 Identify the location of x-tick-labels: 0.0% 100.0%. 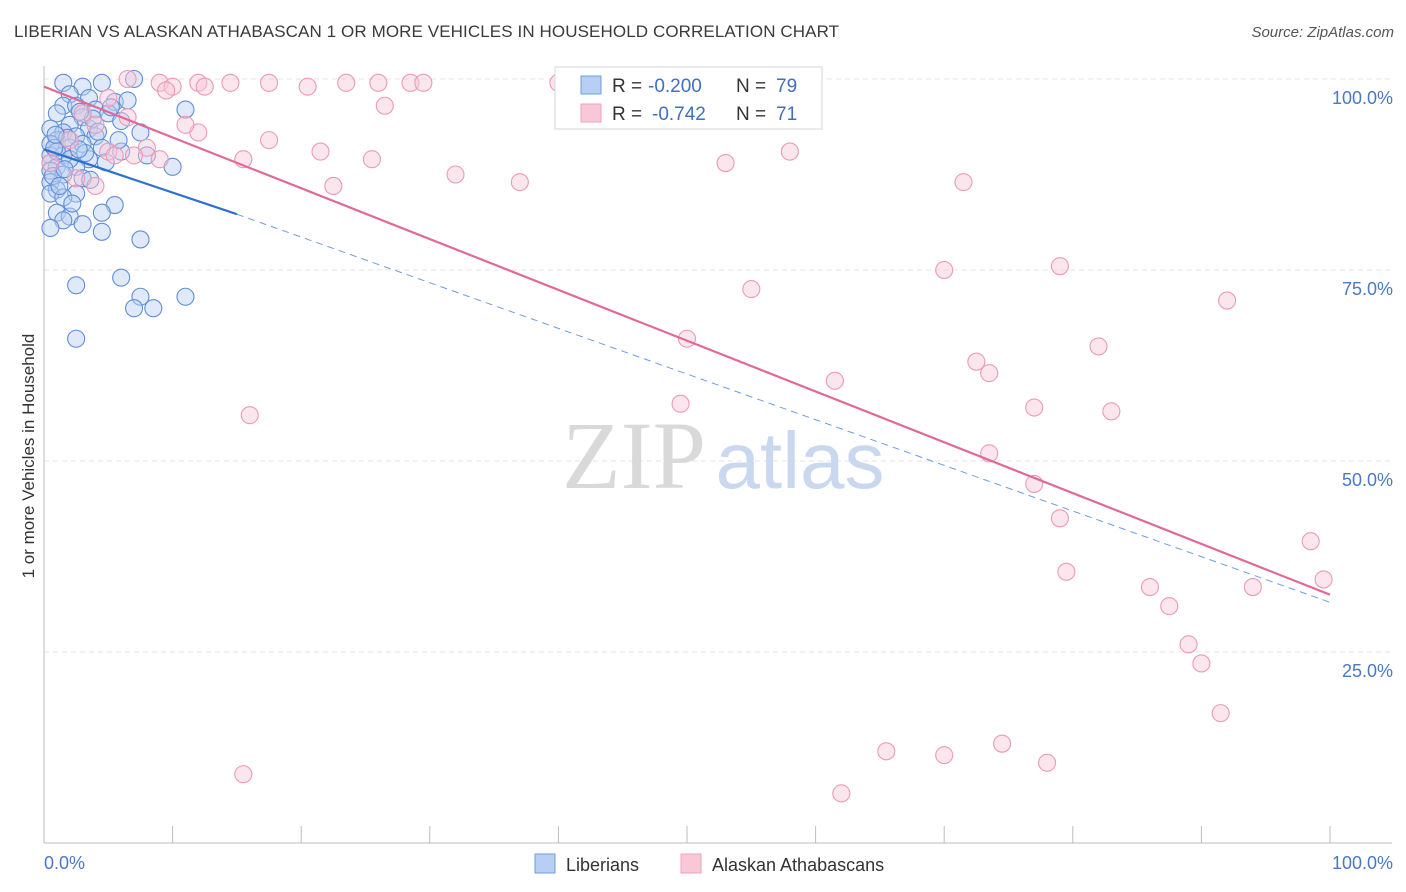
(718, 863).